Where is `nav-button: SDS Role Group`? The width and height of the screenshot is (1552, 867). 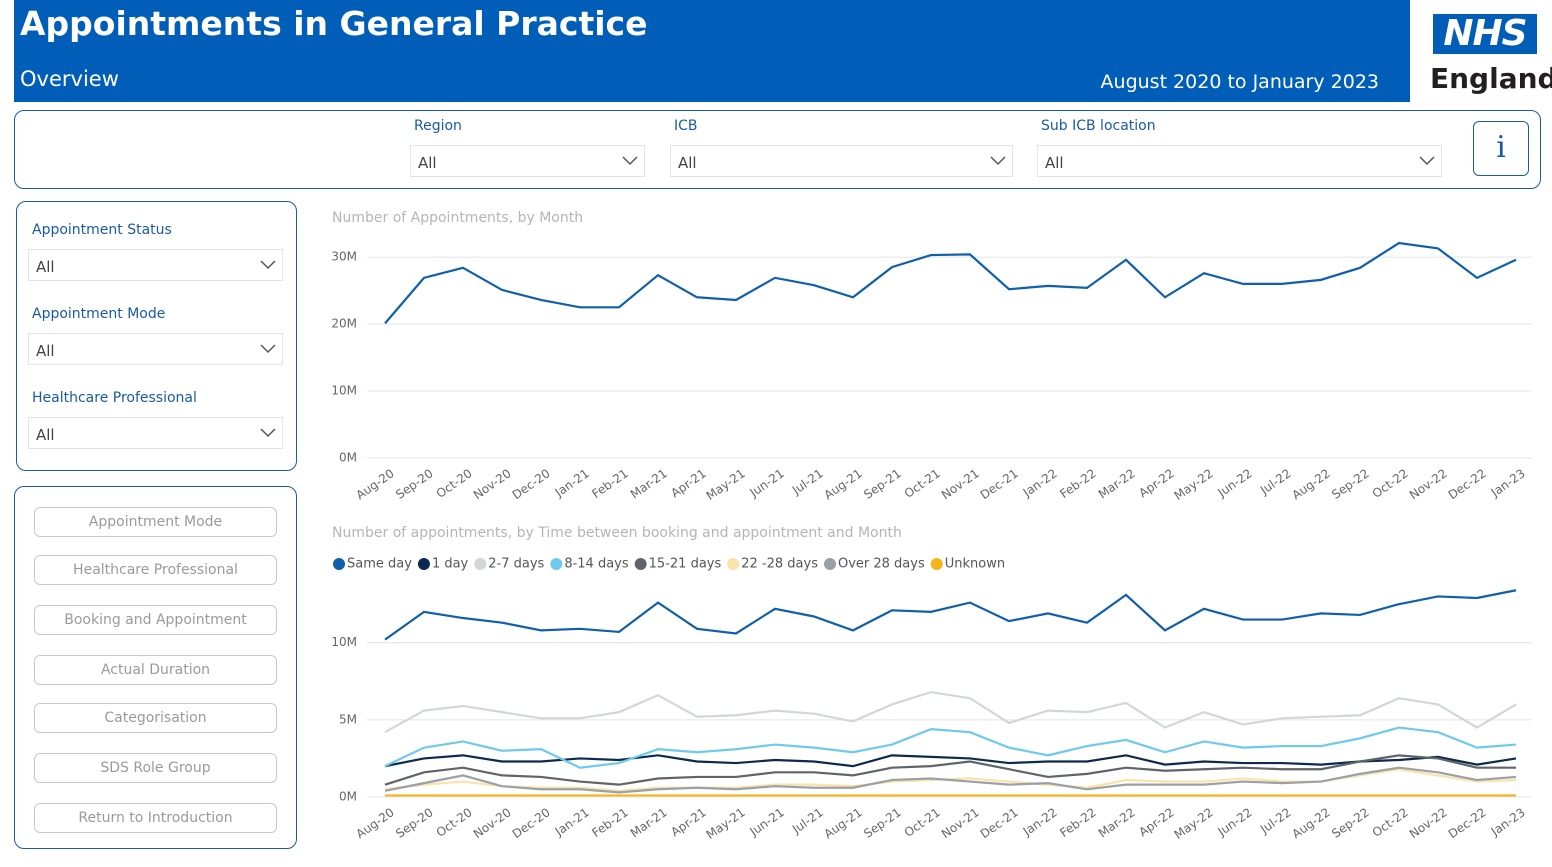 nav-button: SDS Role Group is located at coordinates (155, 768).